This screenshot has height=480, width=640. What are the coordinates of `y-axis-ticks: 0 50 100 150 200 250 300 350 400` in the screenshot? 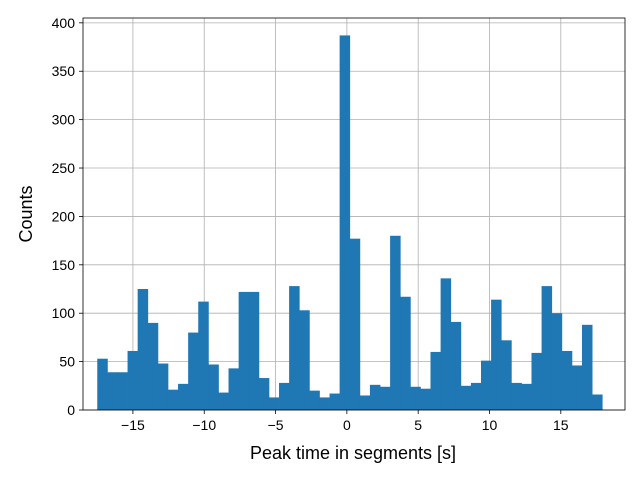 It's located at (67, 216).